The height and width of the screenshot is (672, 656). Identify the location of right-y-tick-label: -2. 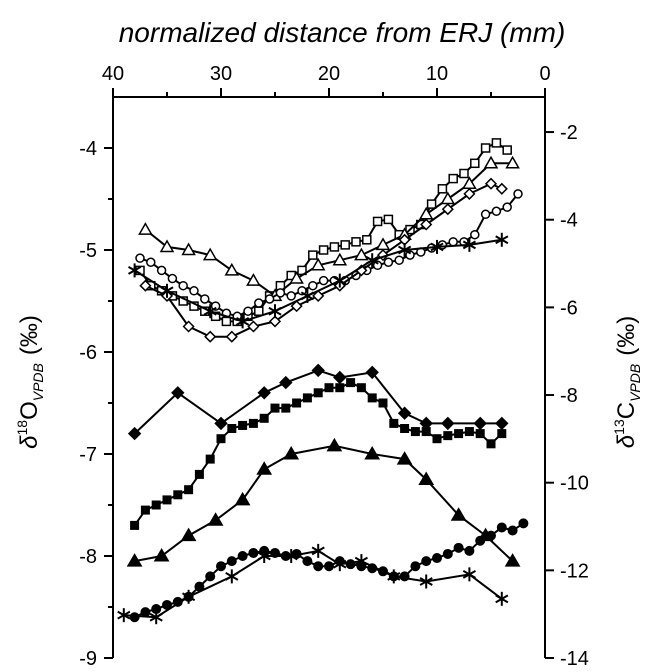
(569, 133).